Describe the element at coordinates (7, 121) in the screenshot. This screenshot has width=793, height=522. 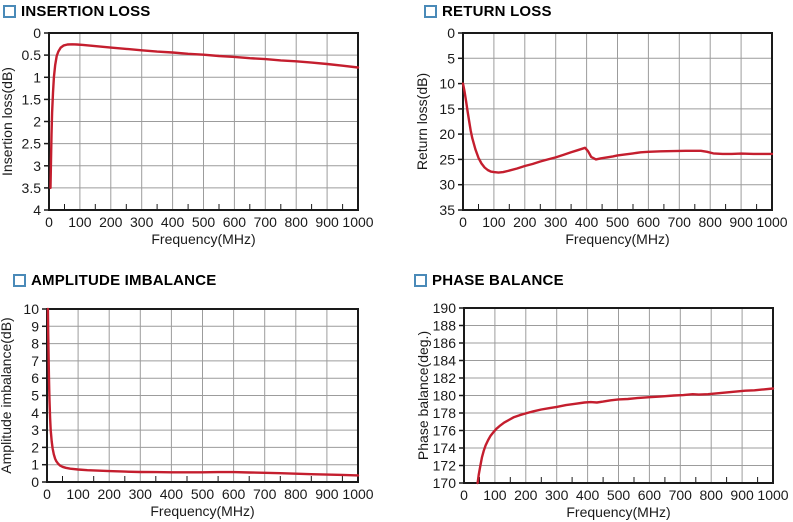
I see `y-axis-label: Insertion loss(dB)` at that location.